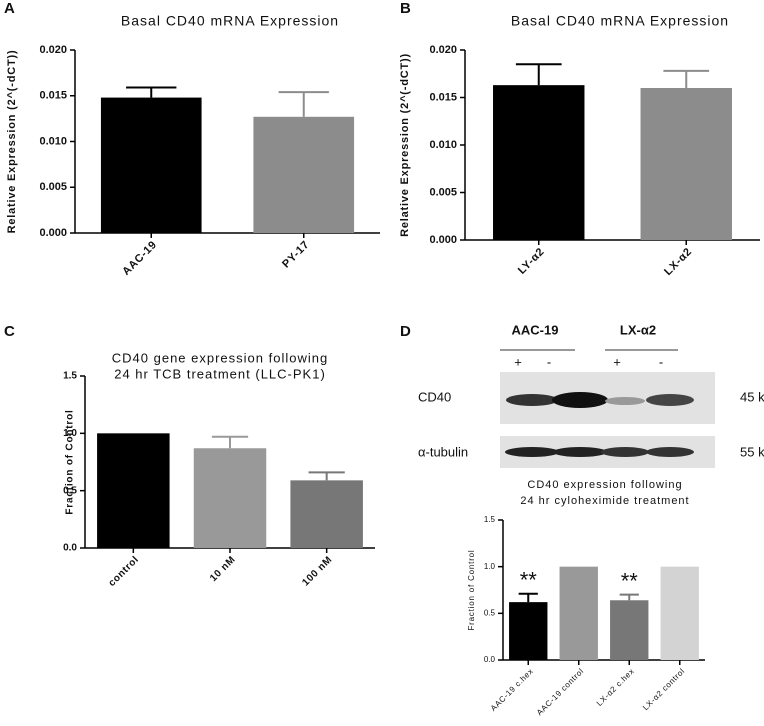 This screenshot has width=764, height=726. I want to click on x-tick-label: LY-α2, so click(531, 261).